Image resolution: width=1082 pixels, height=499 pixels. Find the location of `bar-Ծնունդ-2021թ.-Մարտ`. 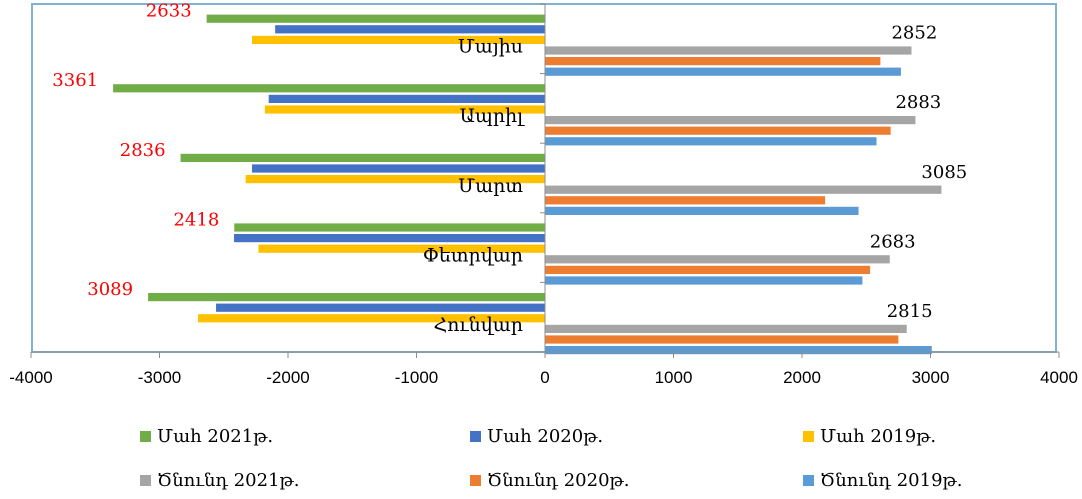

bar-Ծնունդ-2021թ.-Մարտ is located at coordinates (743, 189).